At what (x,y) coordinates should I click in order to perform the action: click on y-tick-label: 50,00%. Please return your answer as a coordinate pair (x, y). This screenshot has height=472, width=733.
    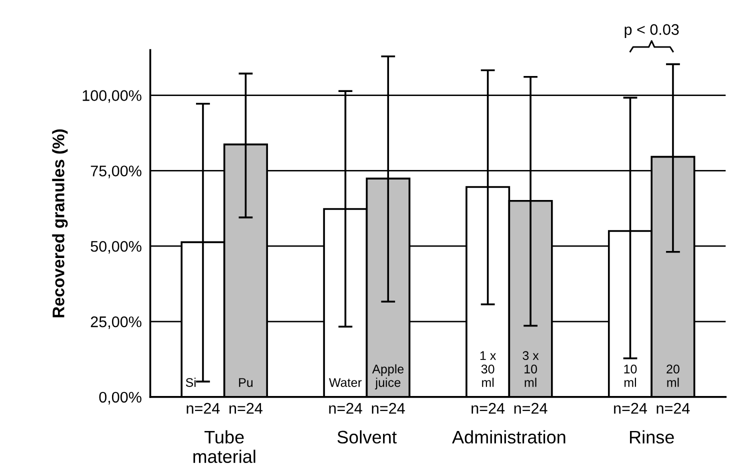
    Looking at the image, I should click on (116, 247).